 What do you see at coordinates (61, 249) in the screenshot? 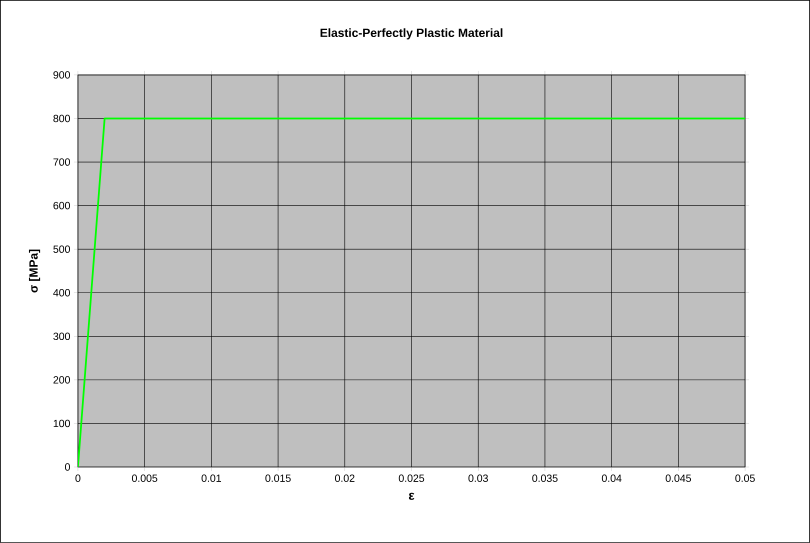
I see `y-tick-label: 500` at bounding box center [61, 249].